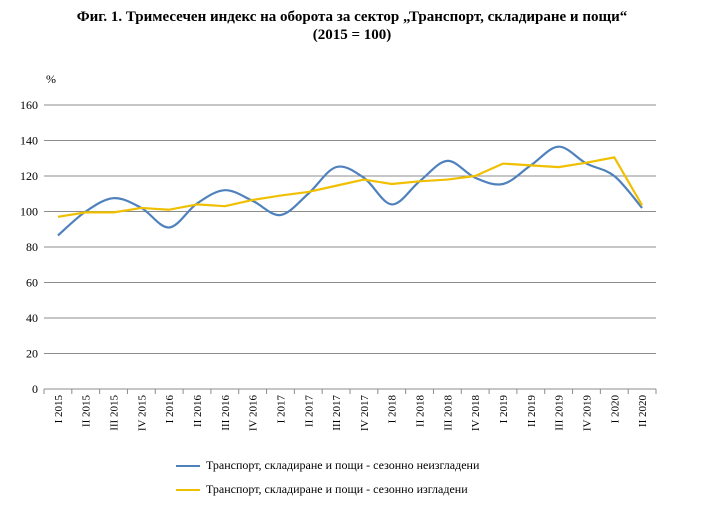 The height and width of the screenshot is (506, 704). Describe the element at coordinates (29, 141) in the screenshot. I see `y-tick-label-140: 140` at that location.